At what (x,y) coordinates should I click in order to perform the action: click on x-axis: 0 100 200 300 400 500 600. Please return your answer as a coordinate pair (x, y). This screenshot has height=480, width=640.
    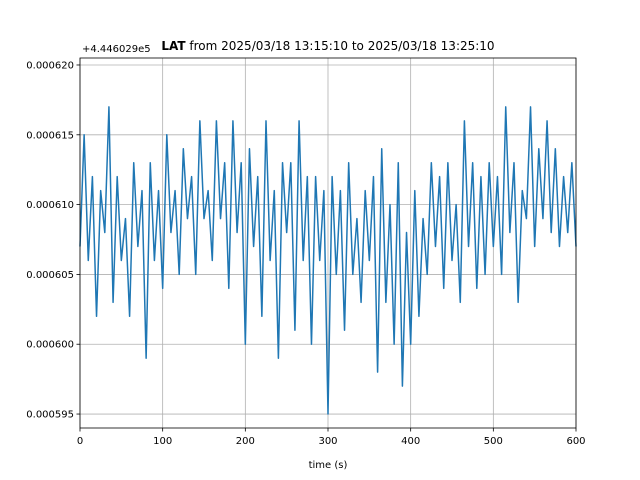
    Looking at the image, I should click on (331, 437).